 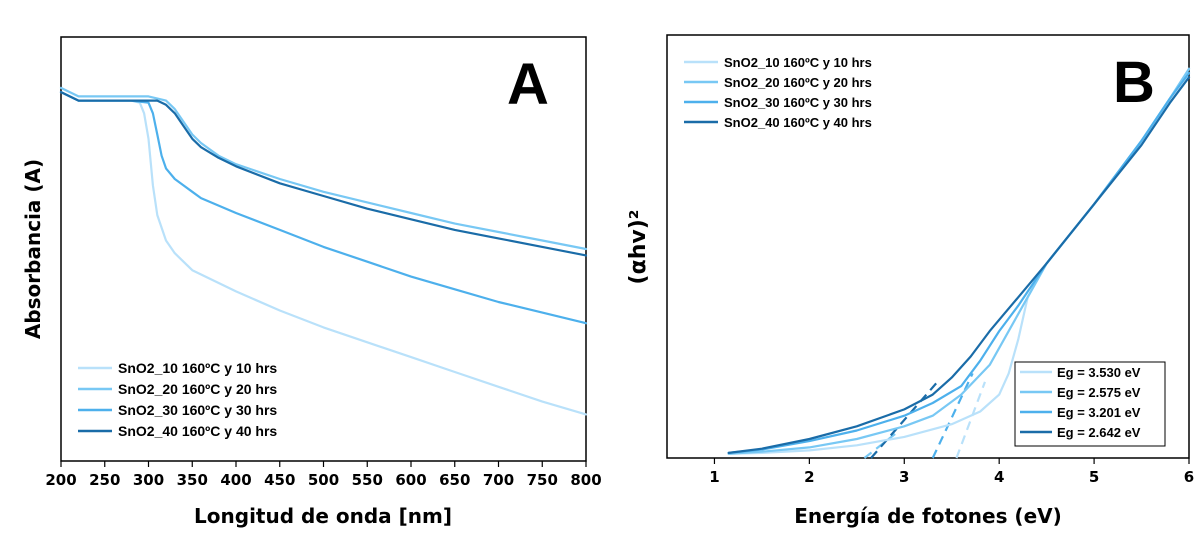 I want to click on band-gap-label: Eg = 2.642 eV, so click(x=1099, y=432).